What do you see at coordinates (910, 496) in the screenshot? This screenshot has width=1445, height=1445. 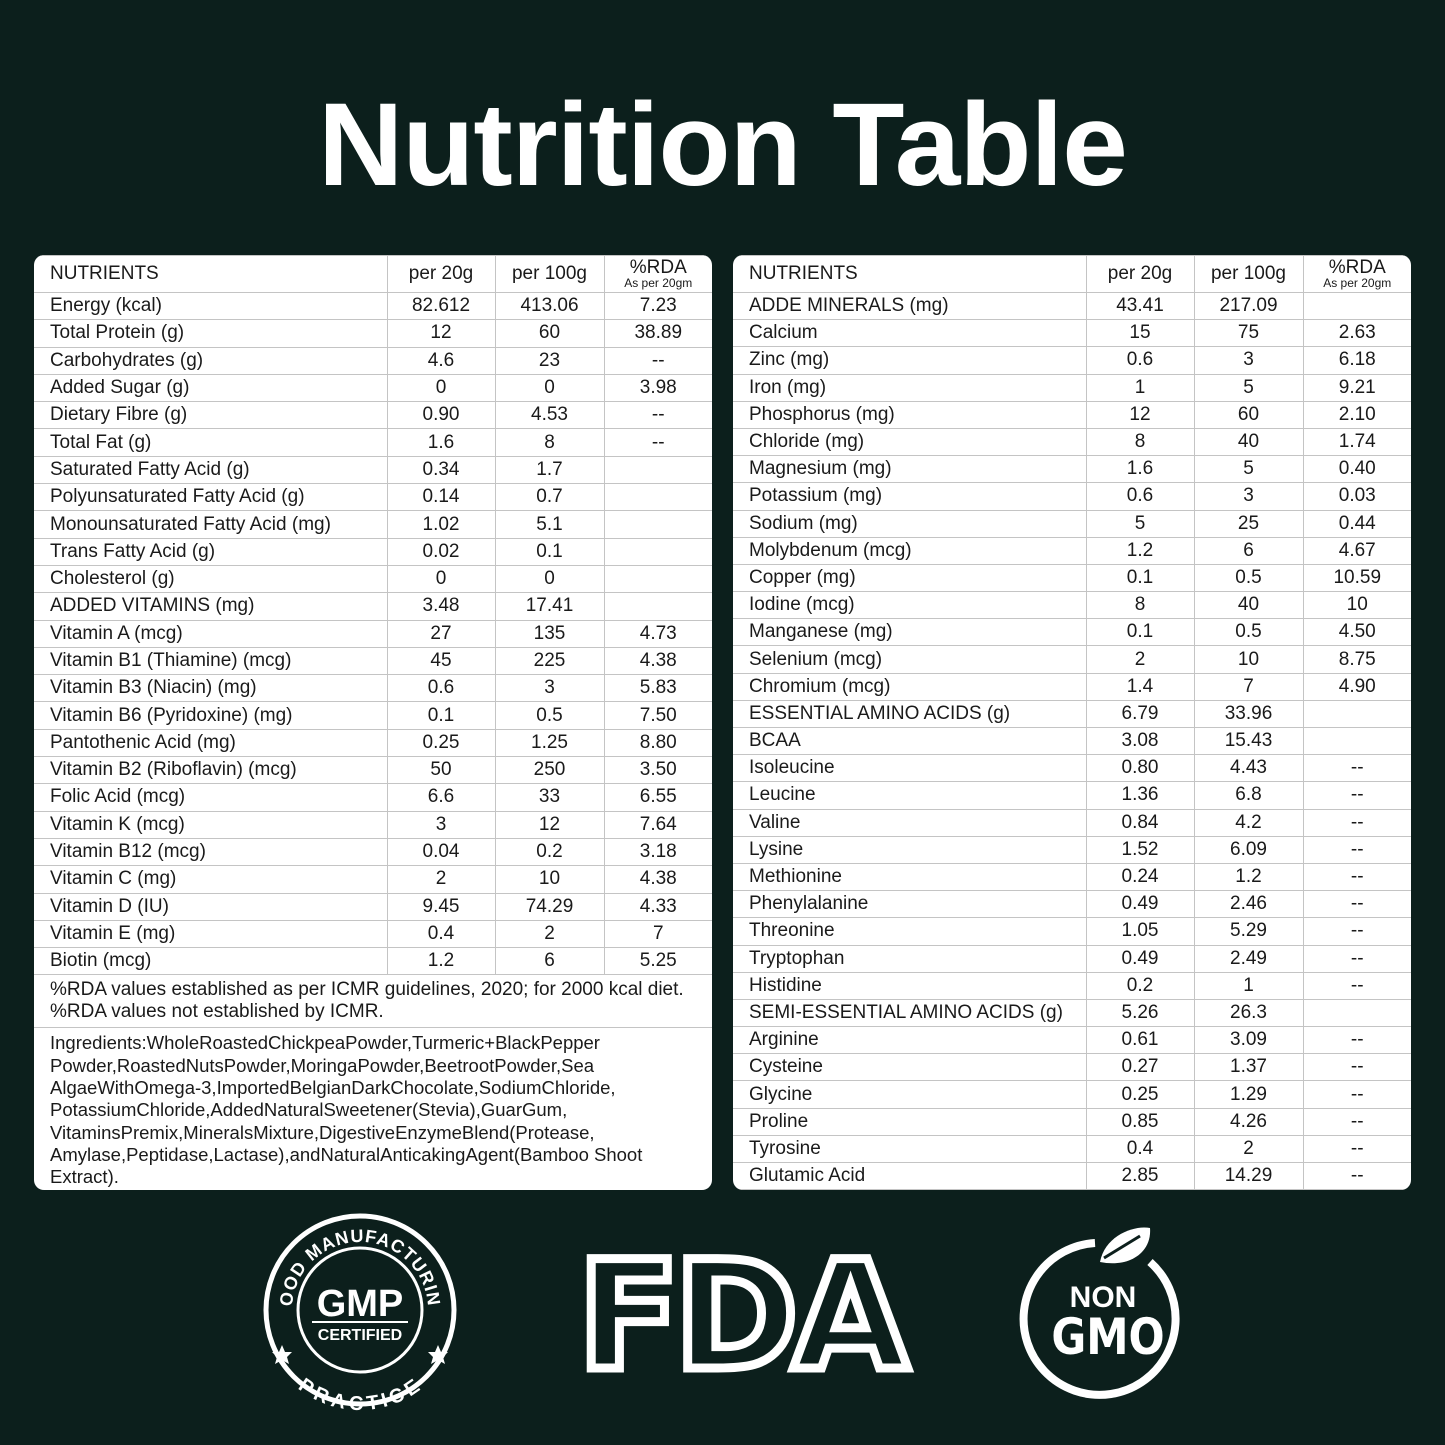 I see `nutrient-name: Potassium (mg)` at bounding box center [910, 496].